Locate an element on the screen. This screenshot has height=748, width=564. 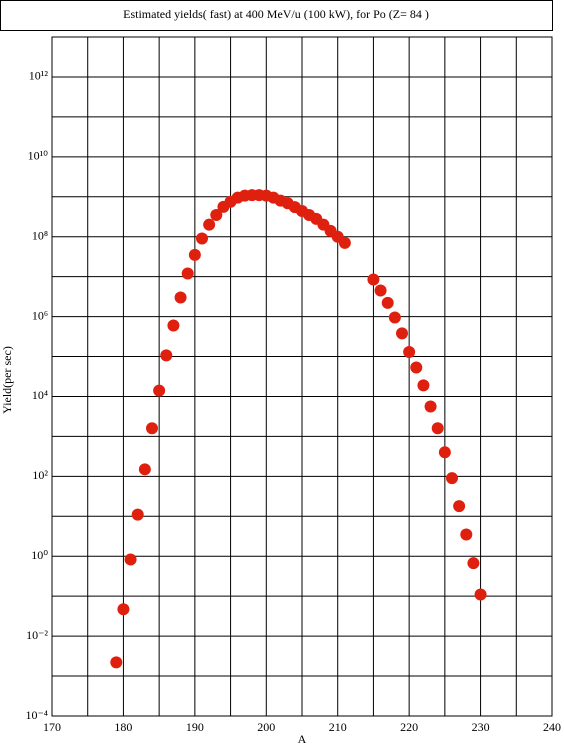
y-tick-label: 10⁻⁴ is located at coordinates (36, 715).